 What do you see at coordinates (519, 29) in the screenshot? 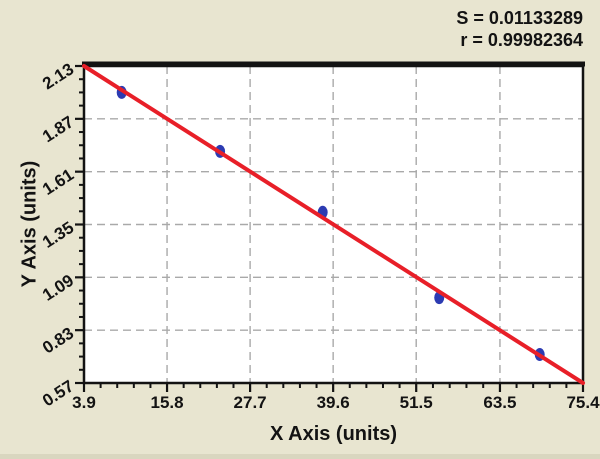
I see `stats-block: S = 0.01133289 r = 0.99982364` at bounding box center [519, 29].